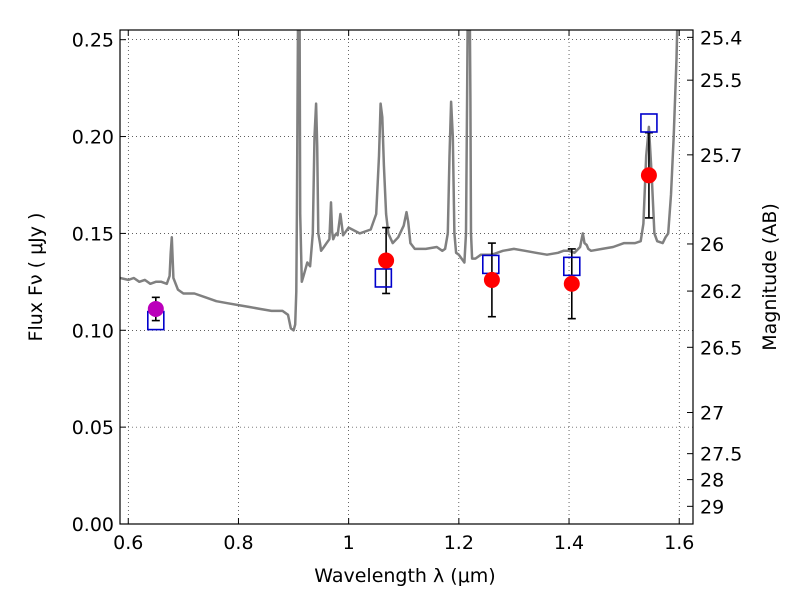  Describe the element at coordinates (36, 277) in the screenshot. I see `y-axis-title: Flux Fν ( μJy )` at that location.